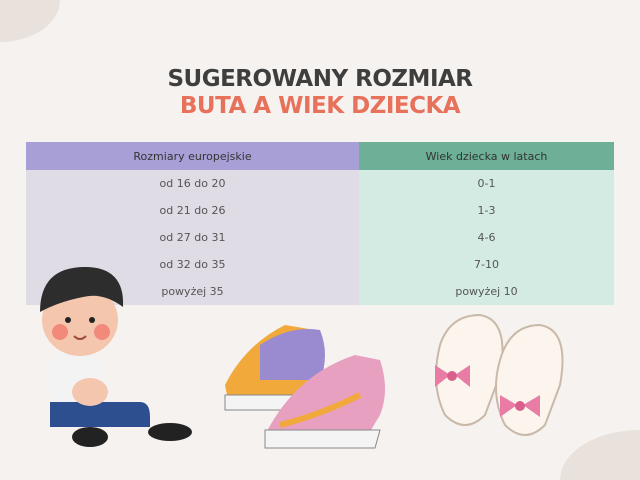 This screenshot has height=480, width=640. I want to click on size-cell: od 21 do 26, so click(192, 210).